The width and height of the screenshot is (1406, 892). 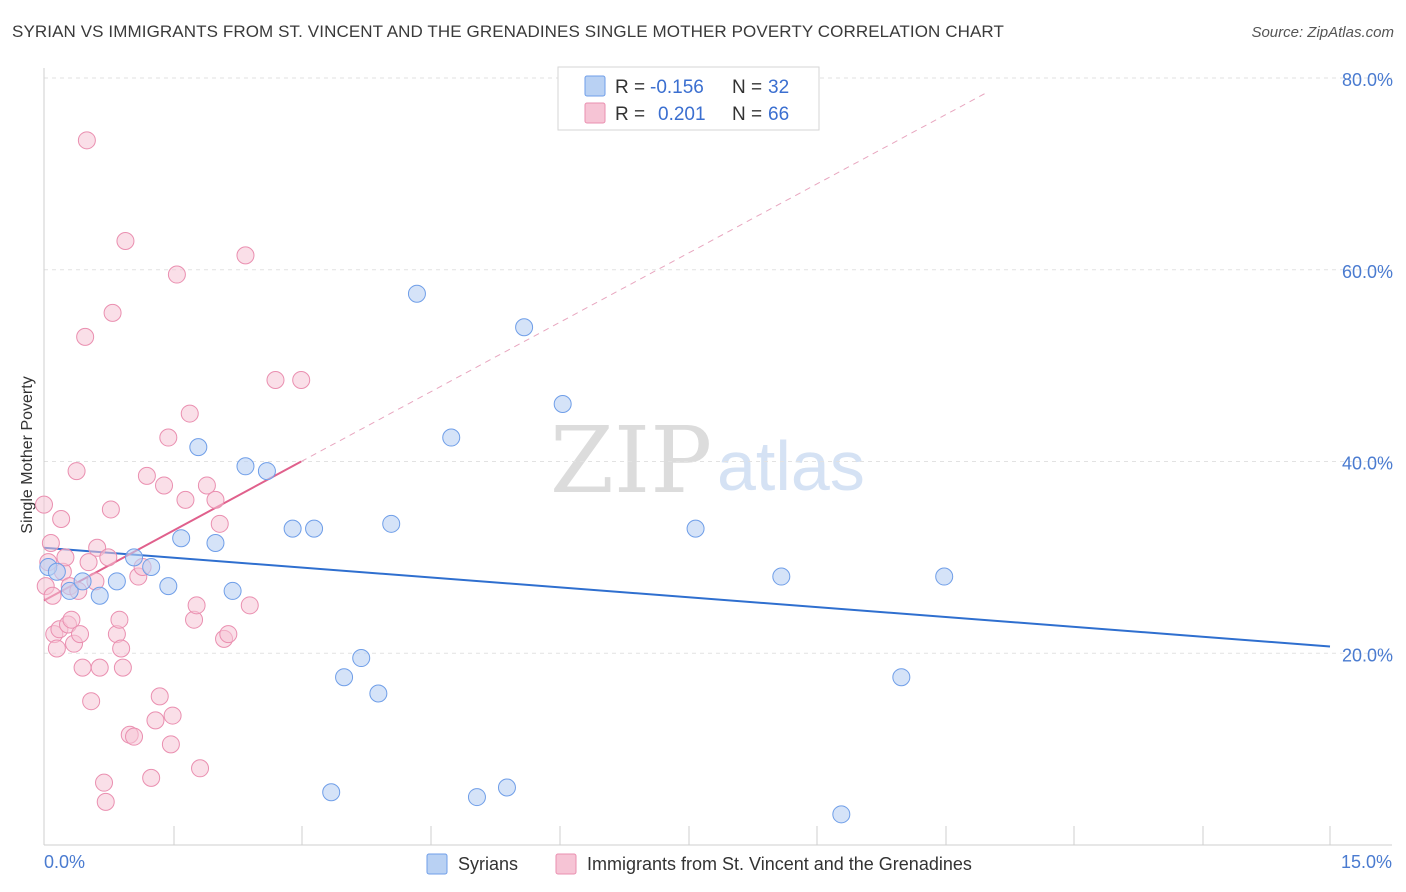 I want to click on legend-n-label-1: N =, so click(x=747, y=87).